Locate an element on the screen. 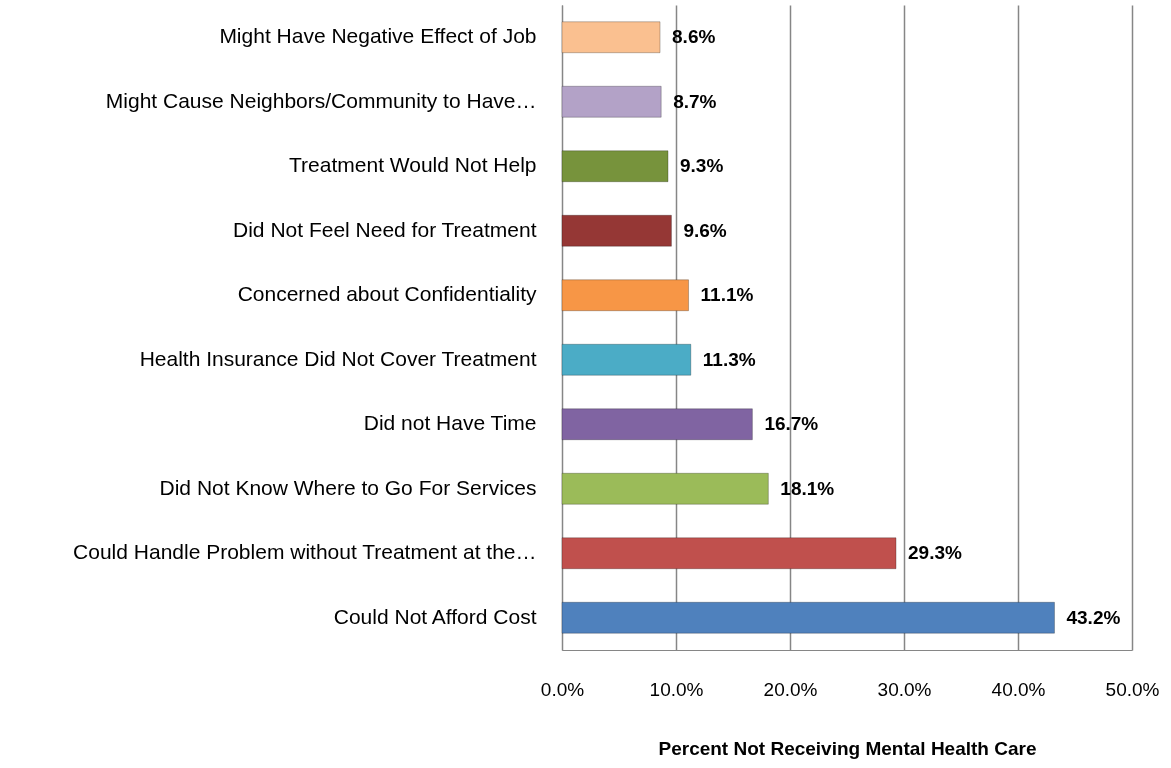  data-label: 11.1% is located at coordinates (727, 295).